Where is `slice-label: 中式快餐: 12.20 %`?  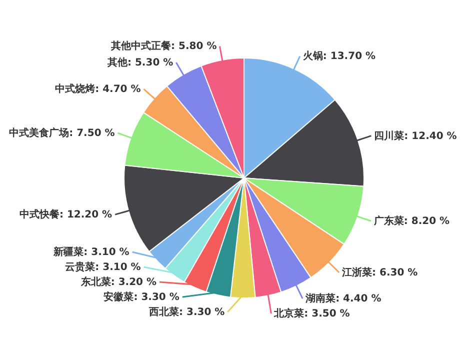 slice-label: 中式快餐: 12.20 % is located at coordinates (65, 214).